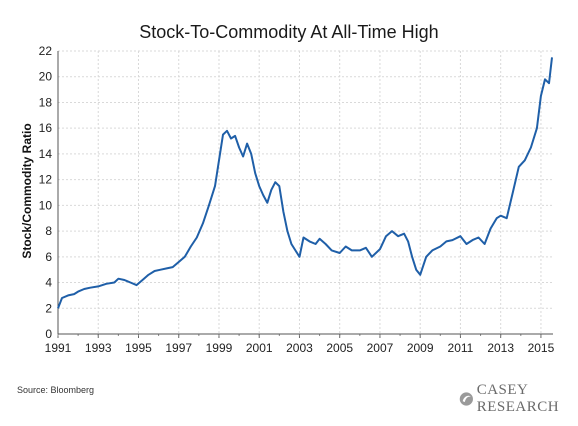  I want to click on x-tick-label: 2001, so click(259, 348).